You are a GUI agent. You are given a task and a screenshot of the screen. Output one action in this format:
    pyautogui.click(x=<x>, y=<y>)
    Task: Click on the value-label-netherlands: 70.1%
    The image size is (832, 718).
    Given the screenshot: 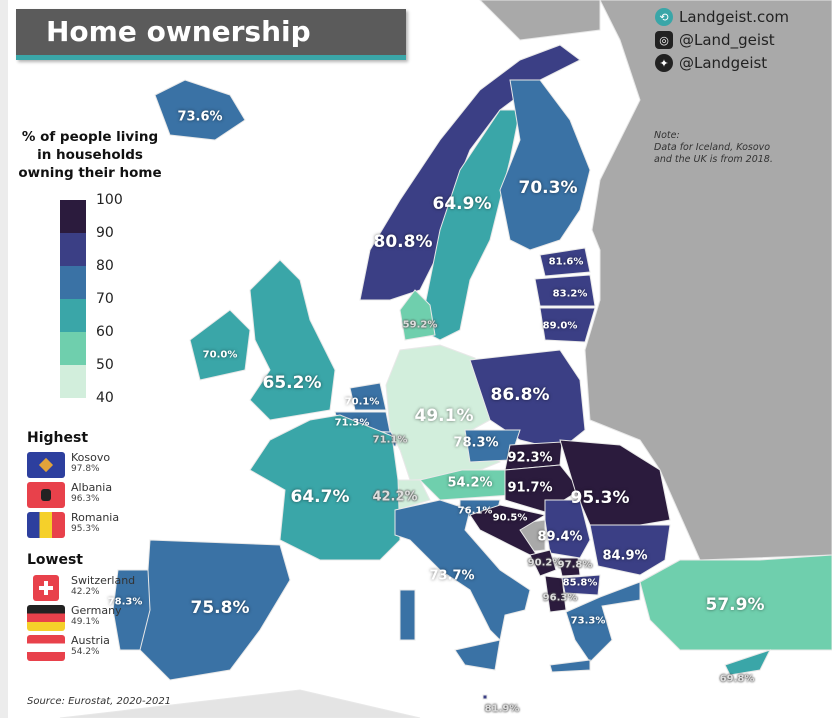 What is the action you would take?
    pyautogui.click(x=362, y=402)
    